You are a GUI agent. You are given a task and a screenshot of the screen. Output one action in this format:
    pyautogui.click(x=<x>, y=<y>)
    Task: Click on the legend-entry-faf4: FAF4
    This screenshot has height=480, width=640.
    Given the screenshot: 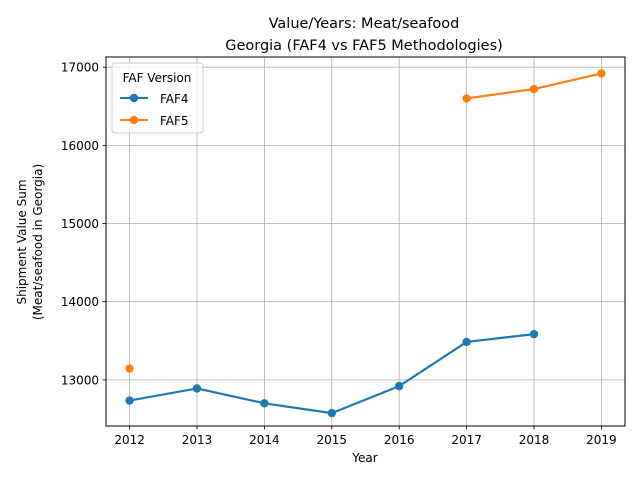 What is the action you would take?
    pyautogui.click(x=154, y=99)
    